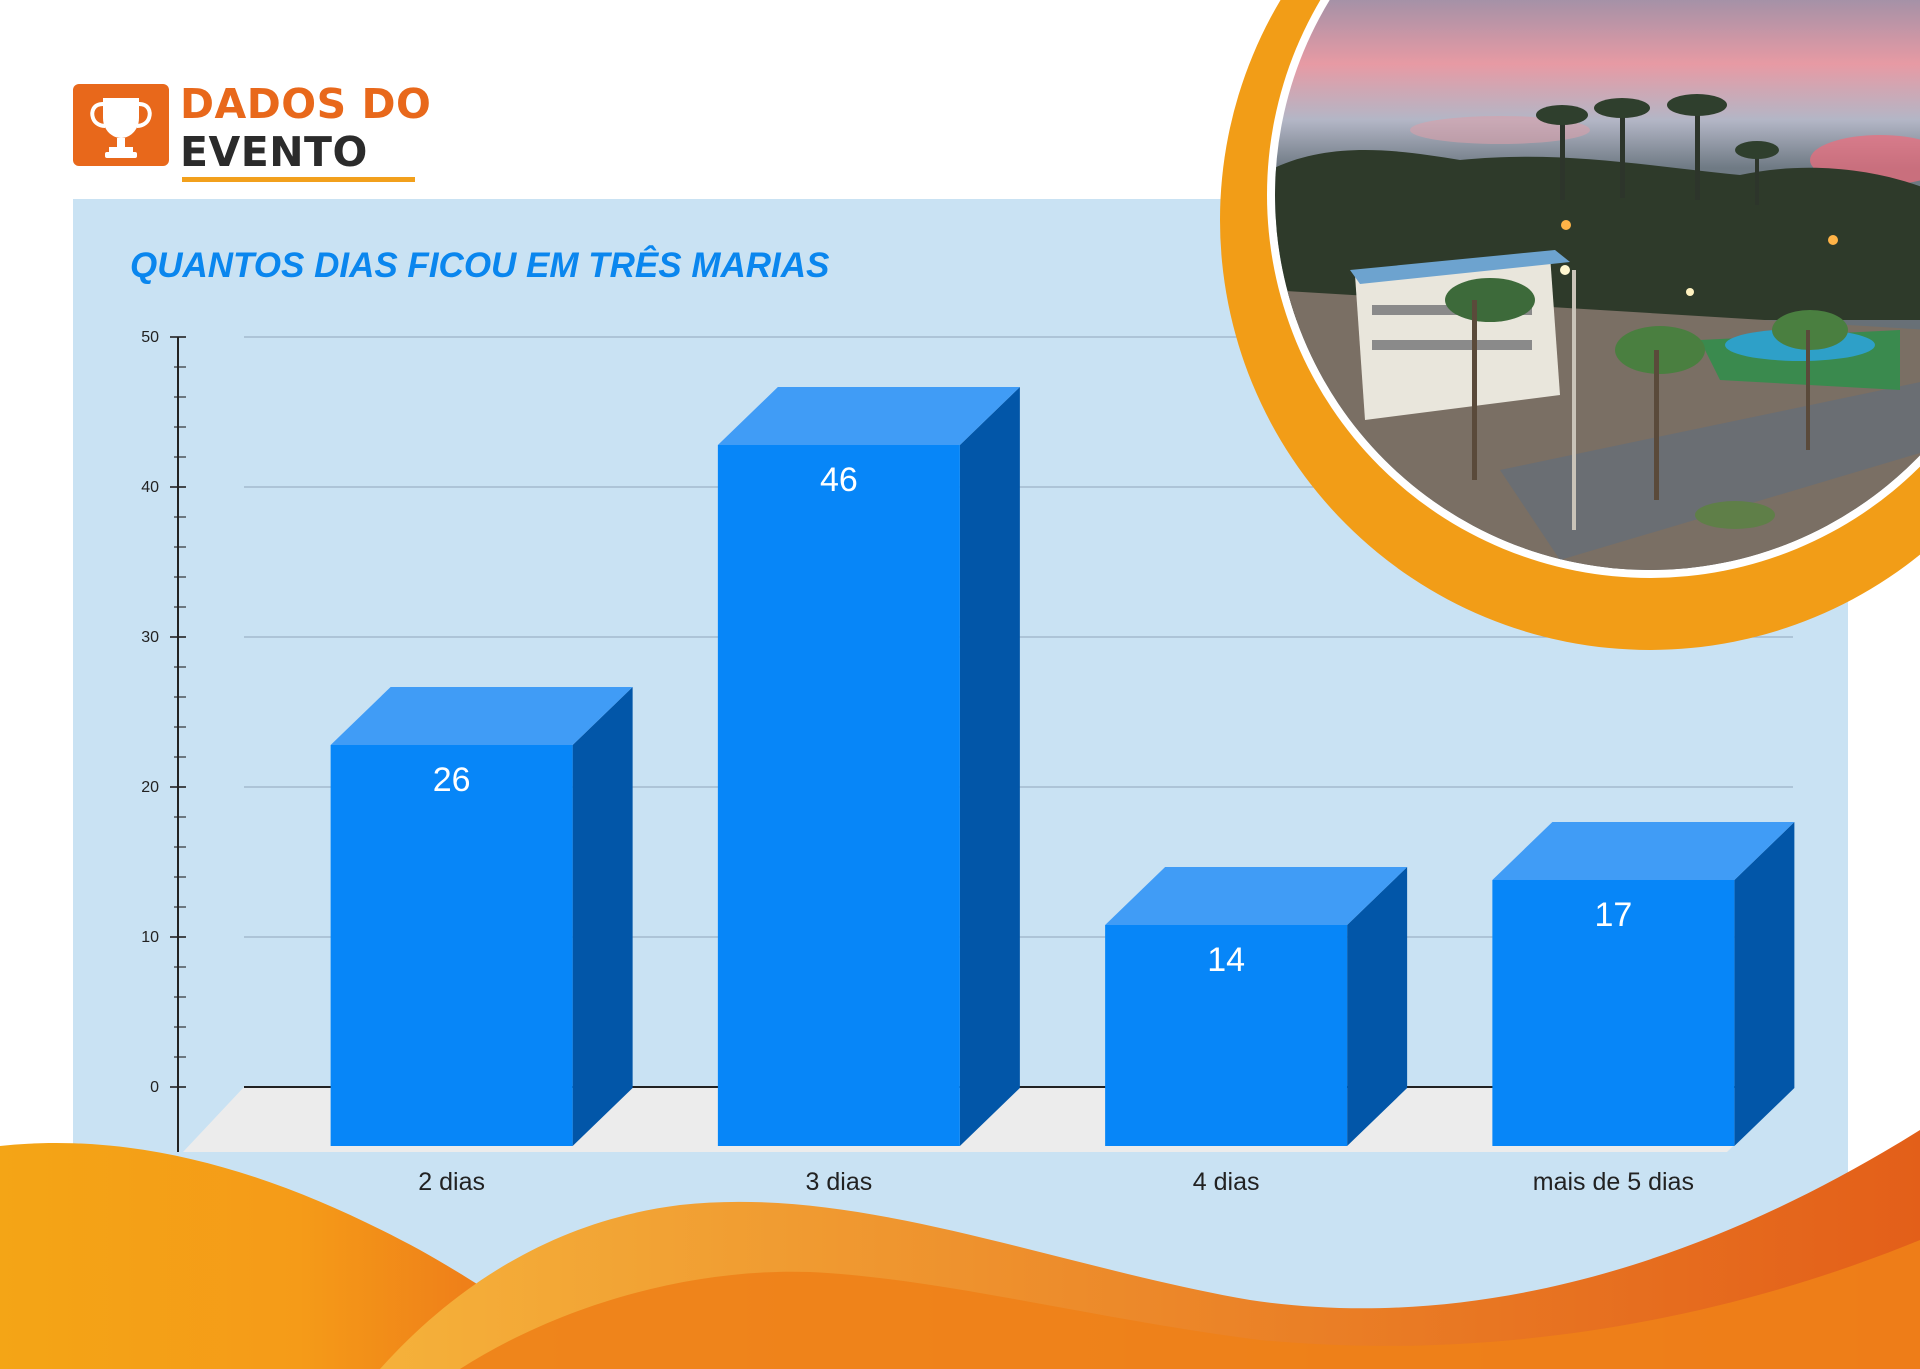 This screenshot has height=1369, width=1920. I want to click on data-label: 17, so click(1613, 915).